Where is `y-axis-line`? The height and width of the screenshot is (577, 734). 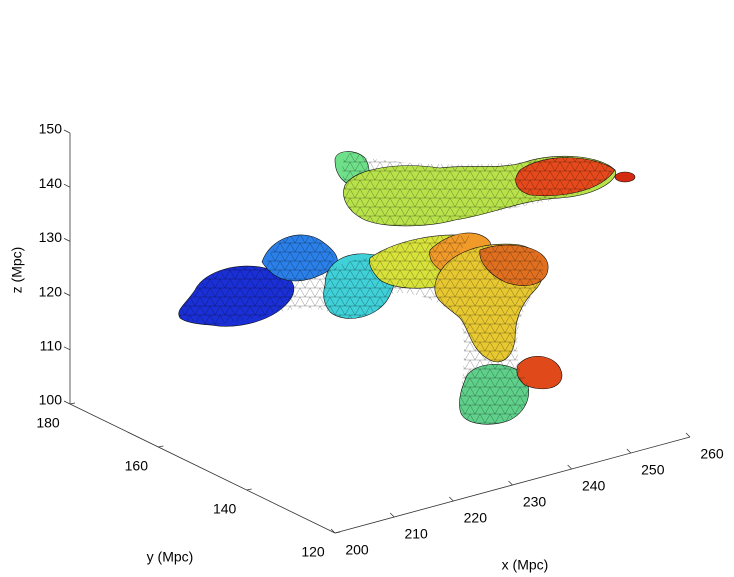 y-axis-line is located at coordinates (202, 468).